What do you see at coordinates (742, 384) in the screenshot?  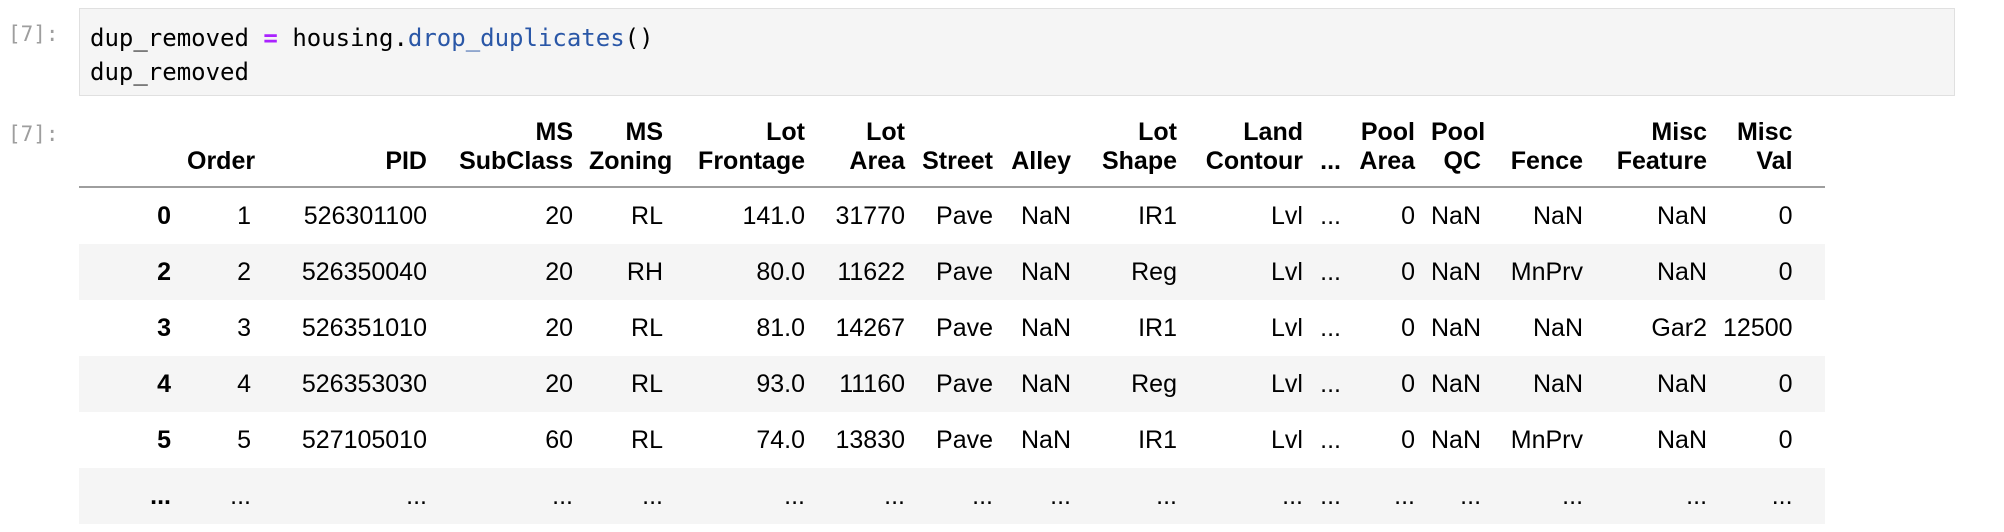 I see `table-cell: 93.0` at bounding box center [742, 384].